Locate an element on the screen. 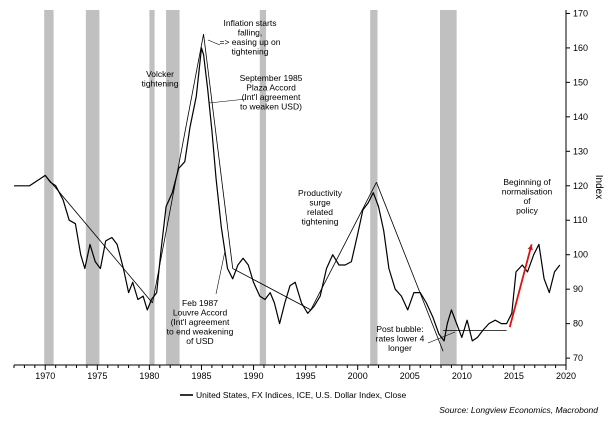 Image resolution: width=614 pixels, height=425 pixels. pointer-plaza is located at coordinates (227, 101).